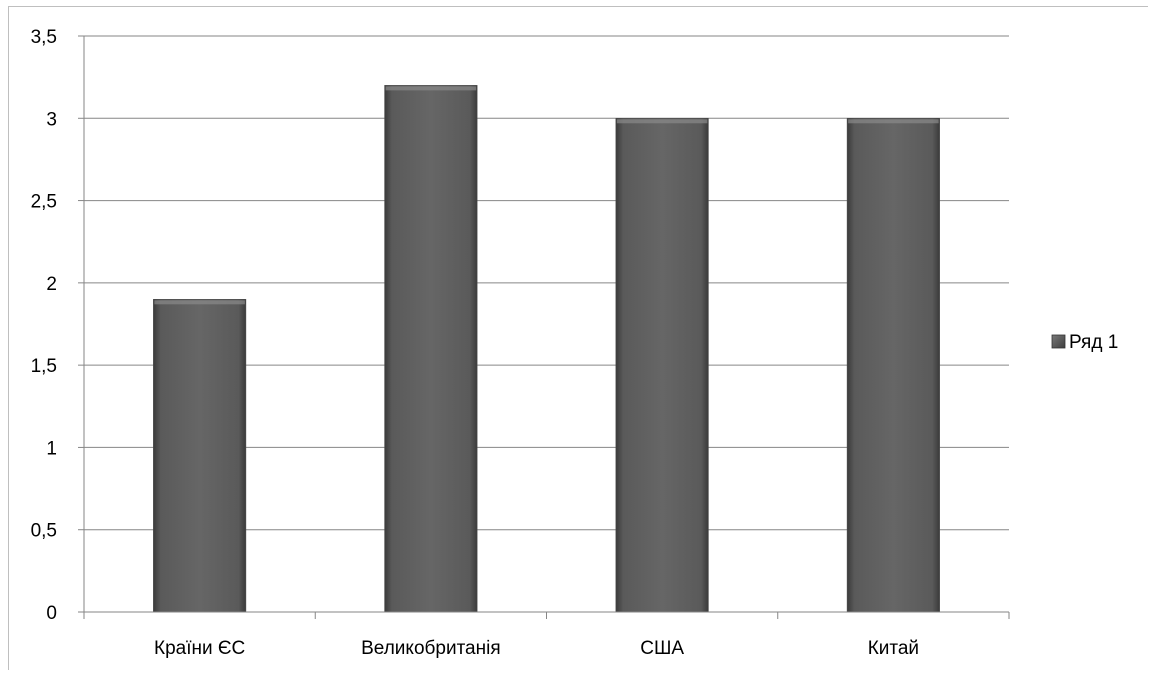 This screenshot has width=1154, height=675. I want to click on x-tick-label: Країни ЄС, so click(199, 648).